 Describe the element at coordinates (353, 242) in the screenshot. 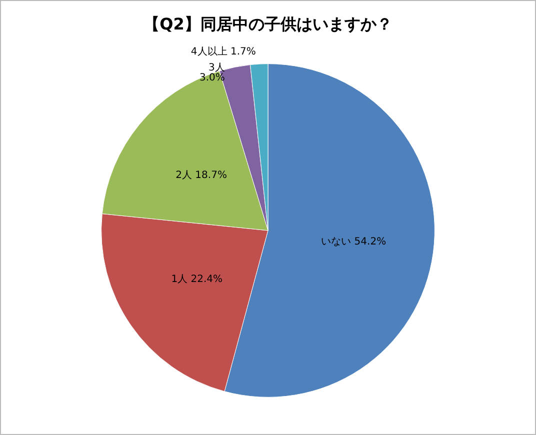

I see `slice-label: いない 54.2%` at that location.